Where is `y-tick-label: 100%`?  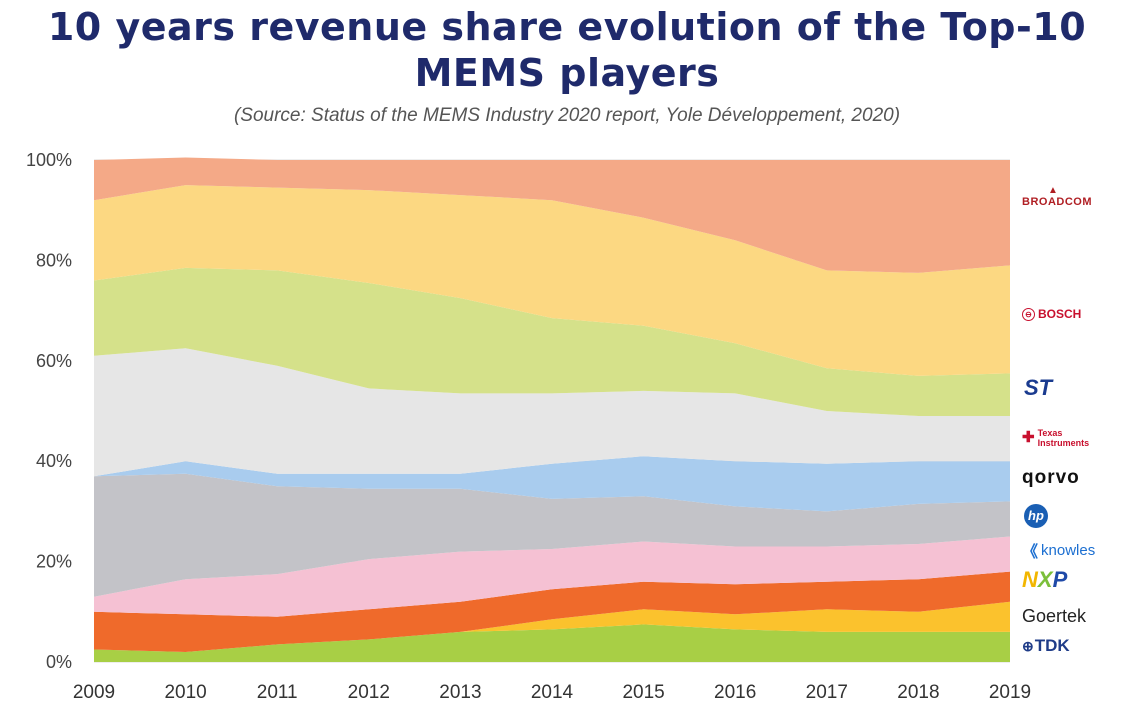 y-tick-label: 100% is located at coordinates (49, 160).